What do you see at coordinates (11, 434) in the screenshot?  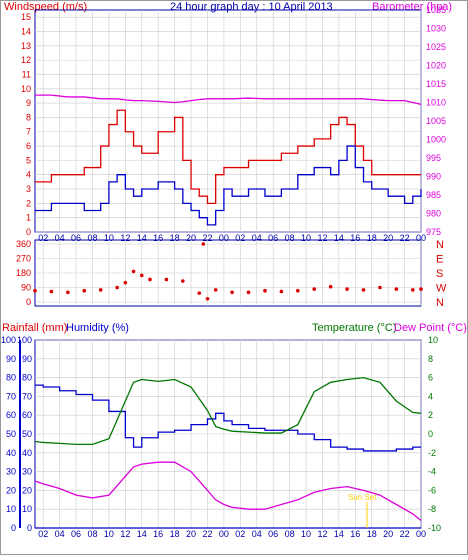 I see `rainfall-tick: 50` at bounding box center [11, 434].